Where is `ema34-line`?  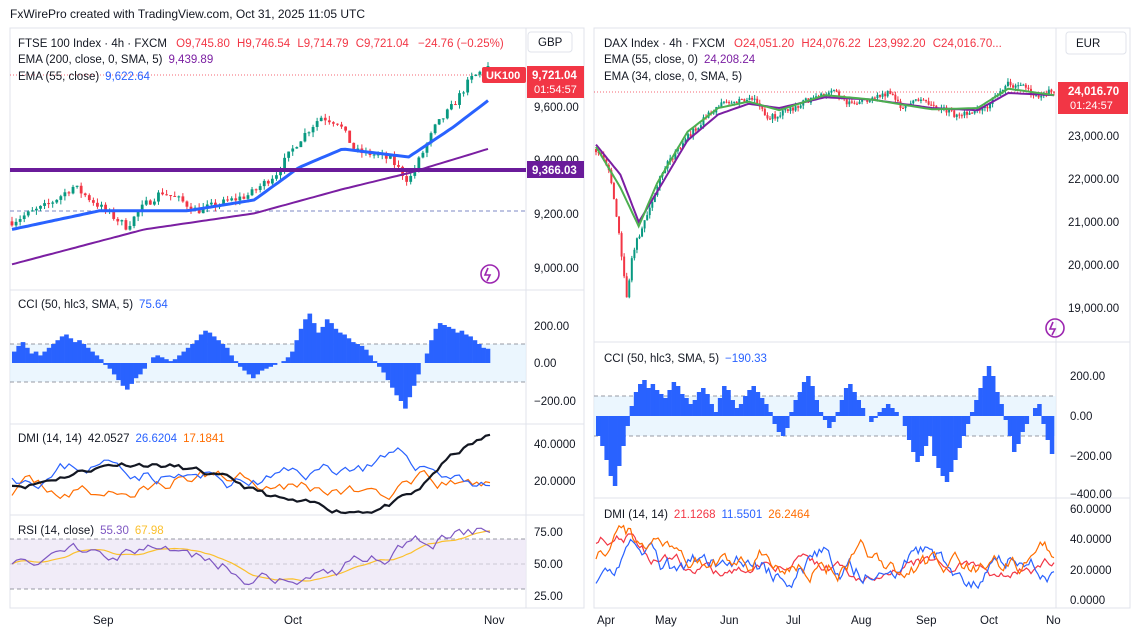
ema34-line is located at coordinates (825, 158).